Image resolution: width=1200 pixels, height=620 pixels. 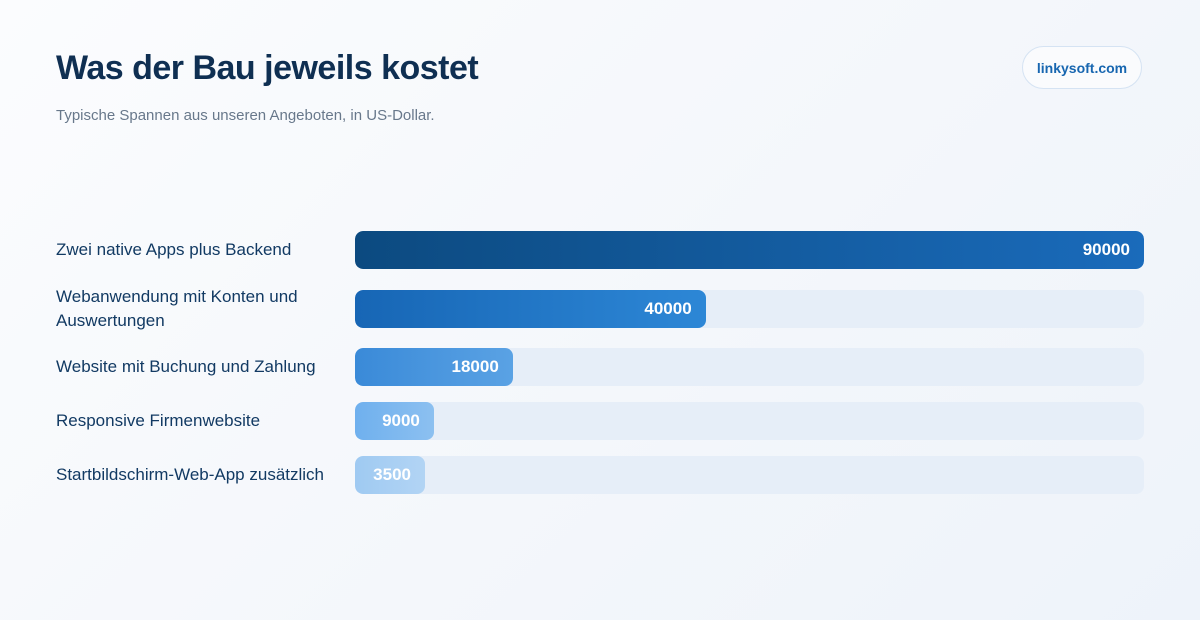 I want to click on chart-row: Startbildschirm-Web-App zusätzlich 3500, so click(x=600, y=475).